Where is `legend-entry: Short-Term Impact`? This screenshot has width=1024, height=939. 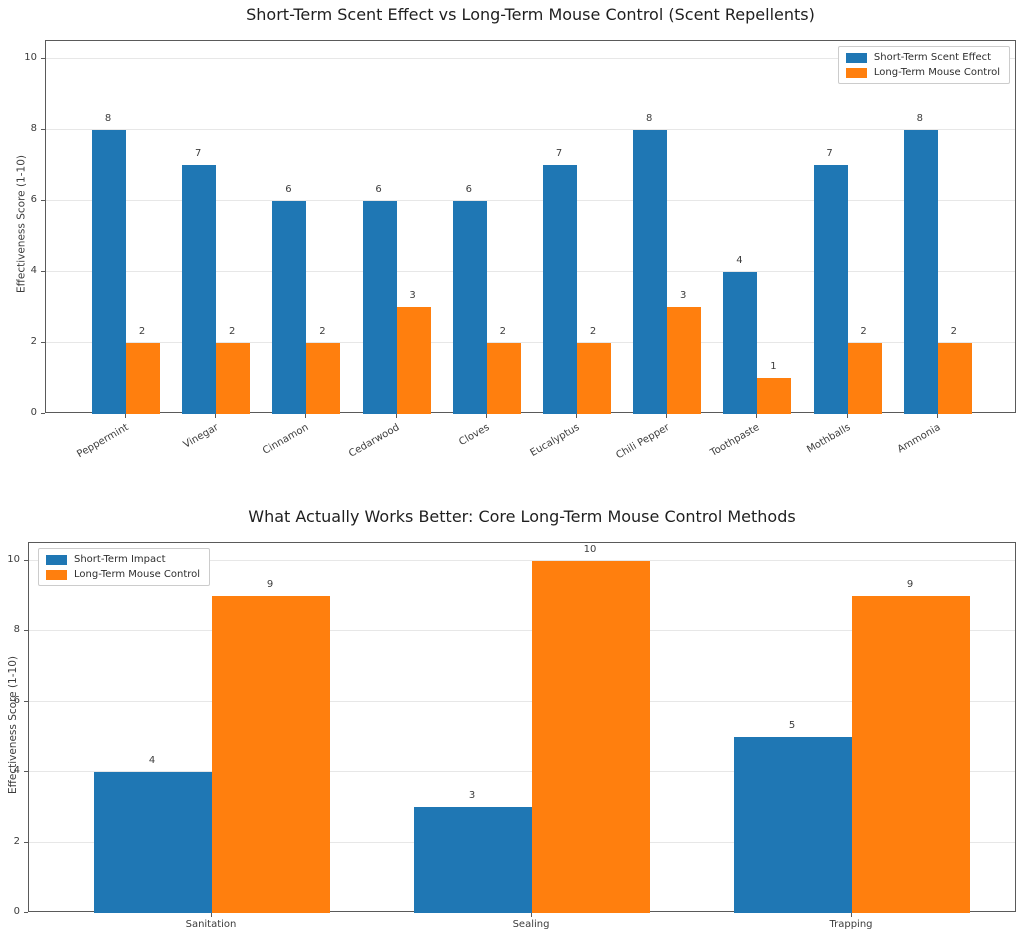
legend-entry: Short-Term Impact is located at coordinates (123, 559).